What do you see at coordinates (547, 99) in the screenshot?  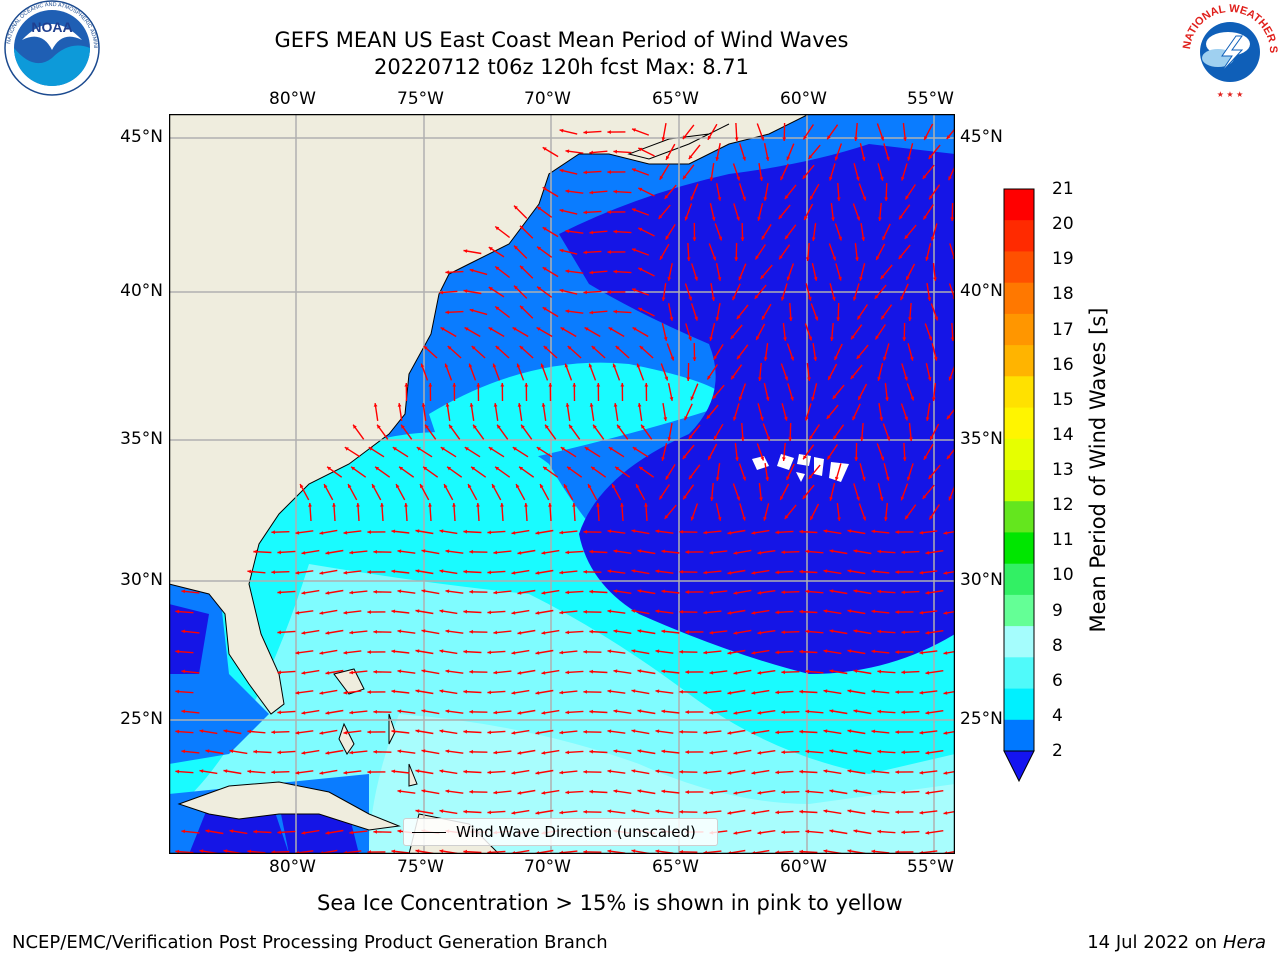 I see `lon-tick-top: 70°W` at bounding box center [547, 99].